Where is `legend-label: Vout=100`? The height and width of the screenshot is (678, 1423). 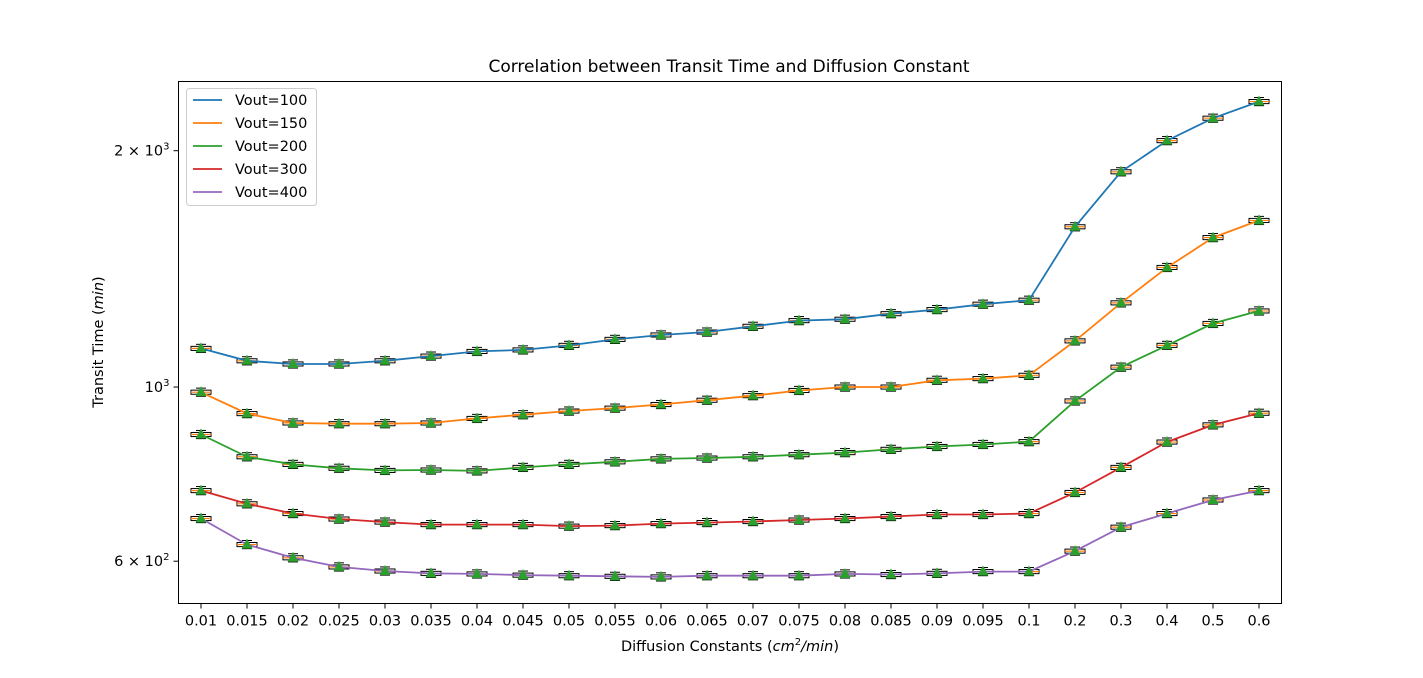
legend-label: Vout=100 is located at coordinates (271, 101).